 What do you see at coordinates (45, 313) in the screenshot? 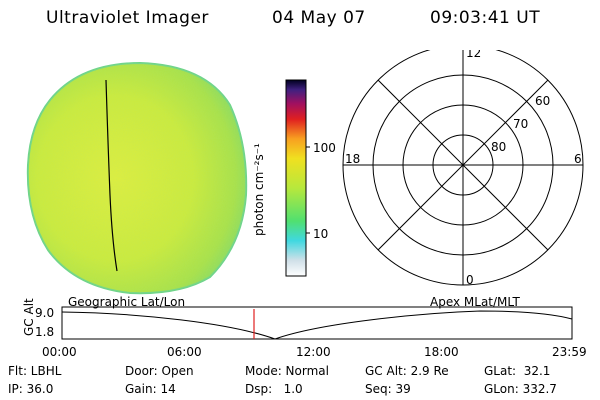
I see `altitude-ymax: 9.0` at bounding box center [45, 313].